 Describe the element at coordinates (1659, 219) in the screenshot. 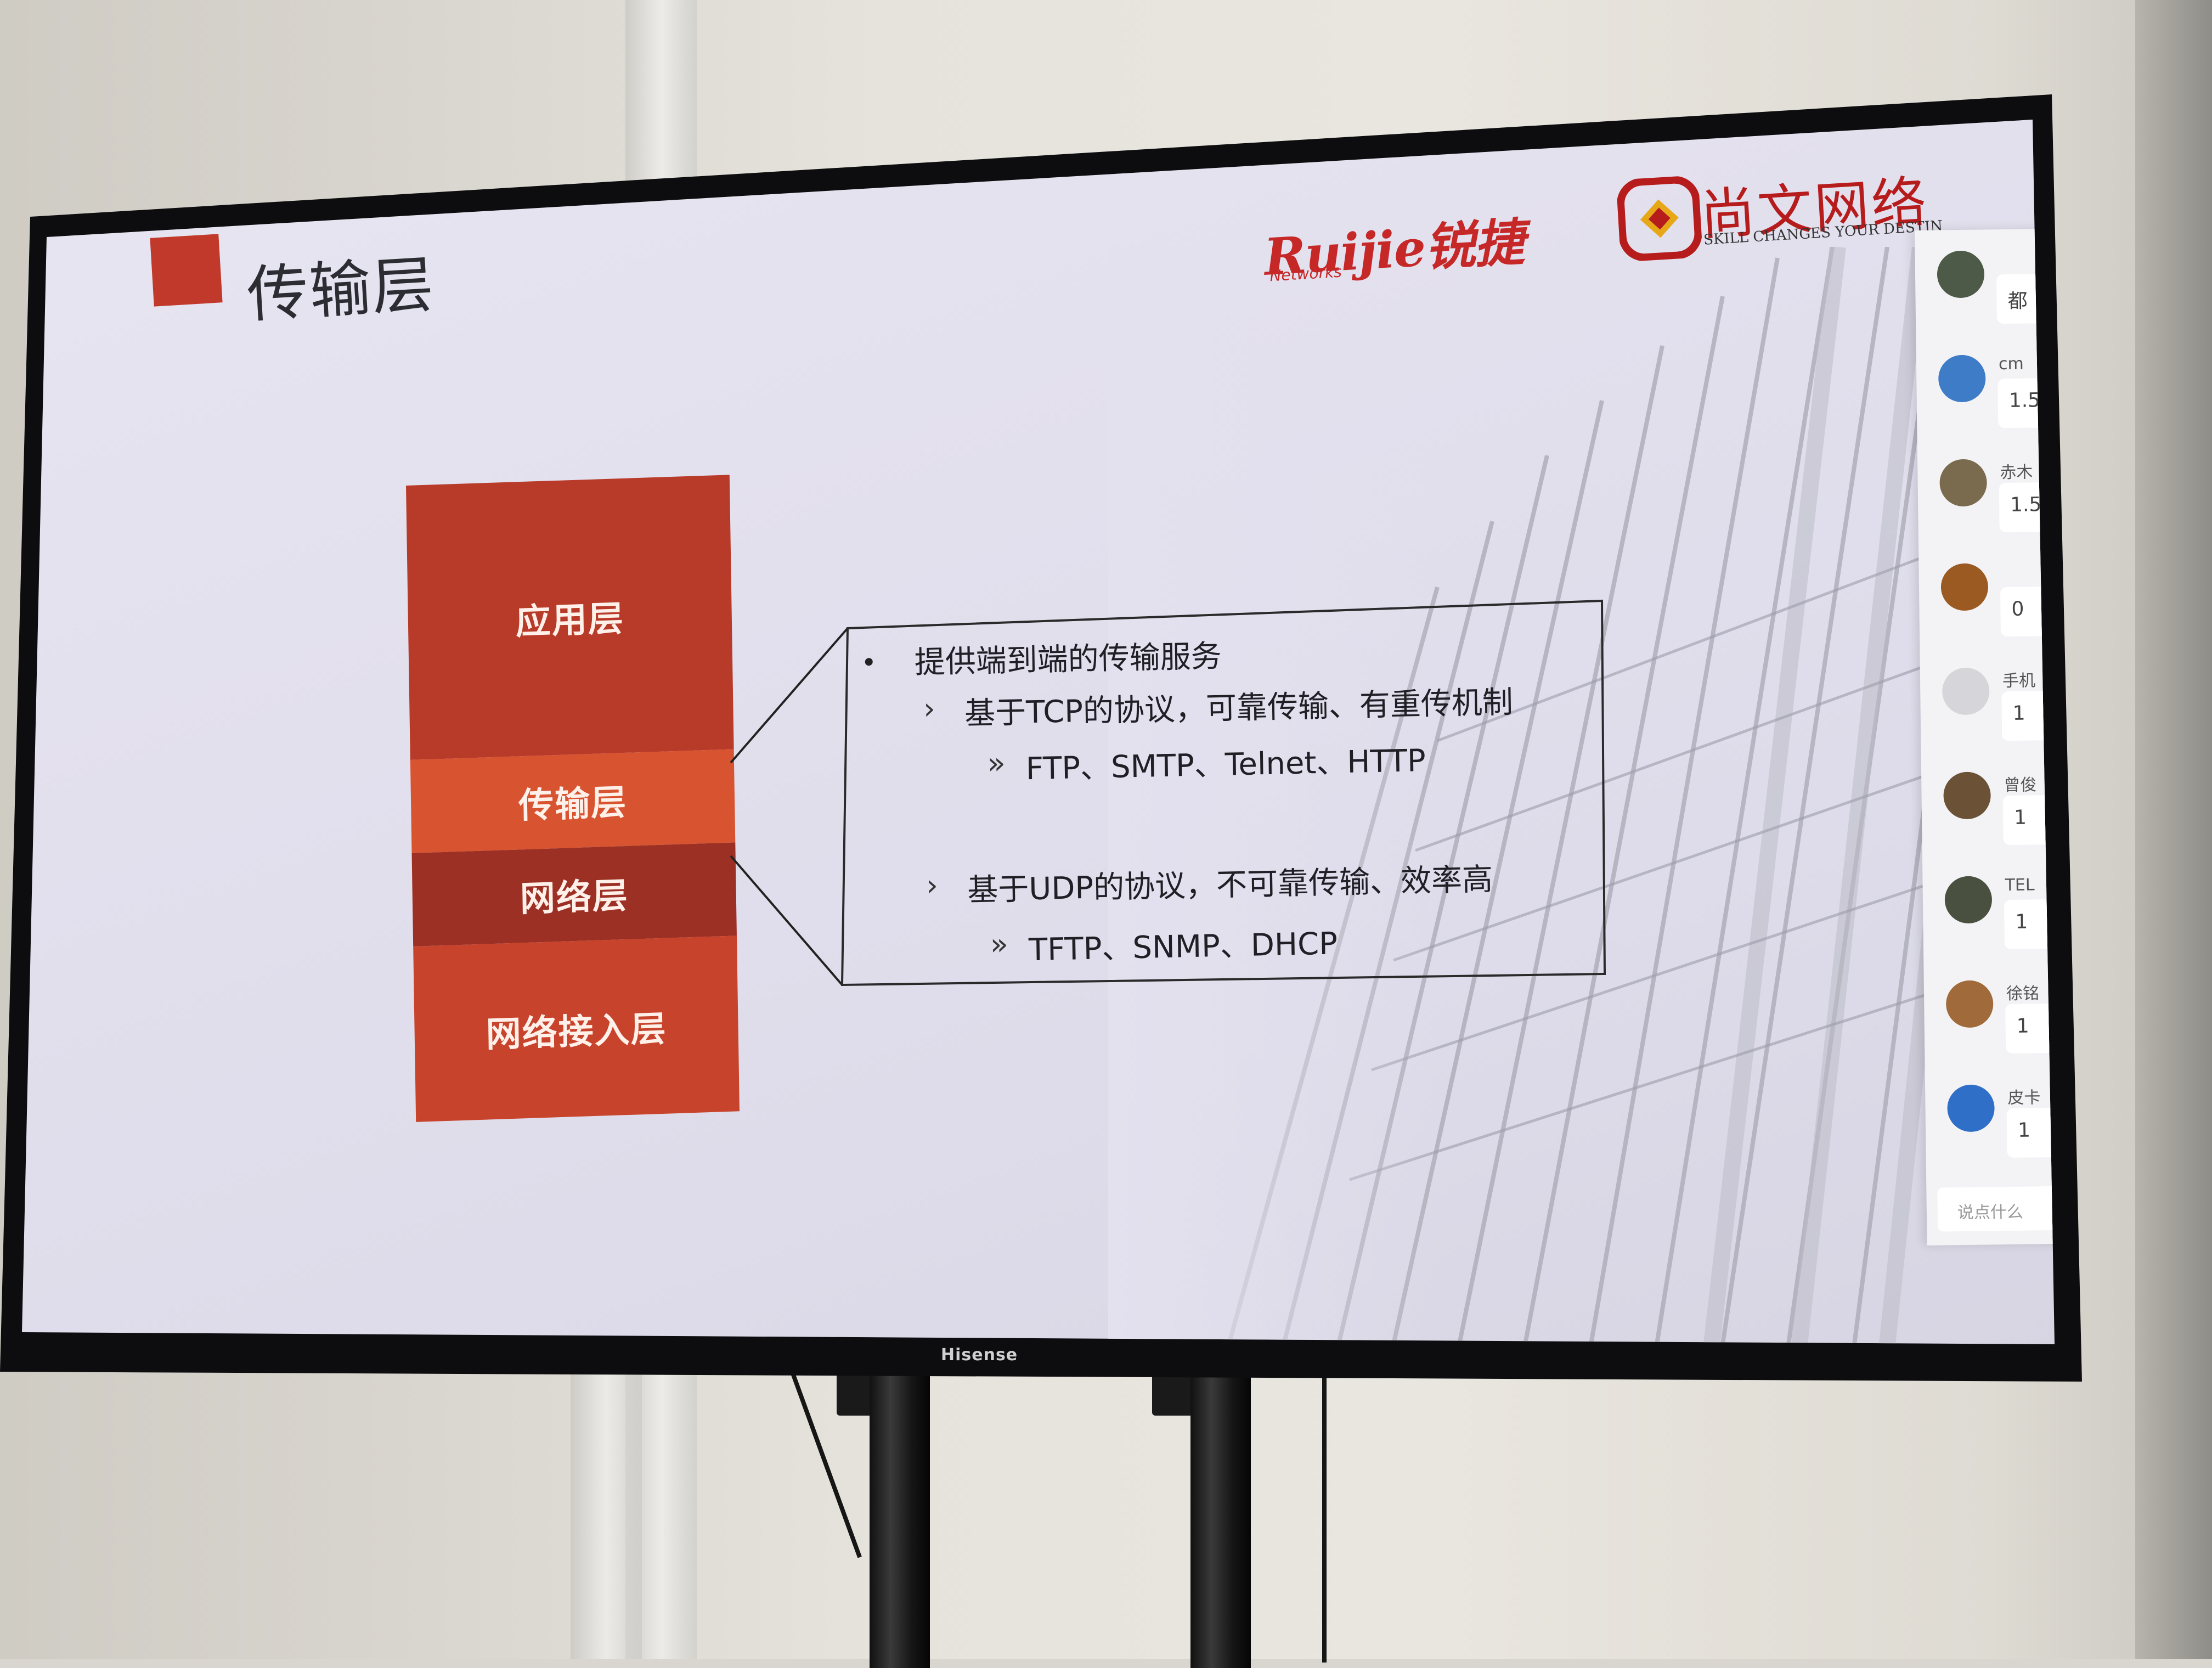

I see `shangwen-emblem-icon` at that location.